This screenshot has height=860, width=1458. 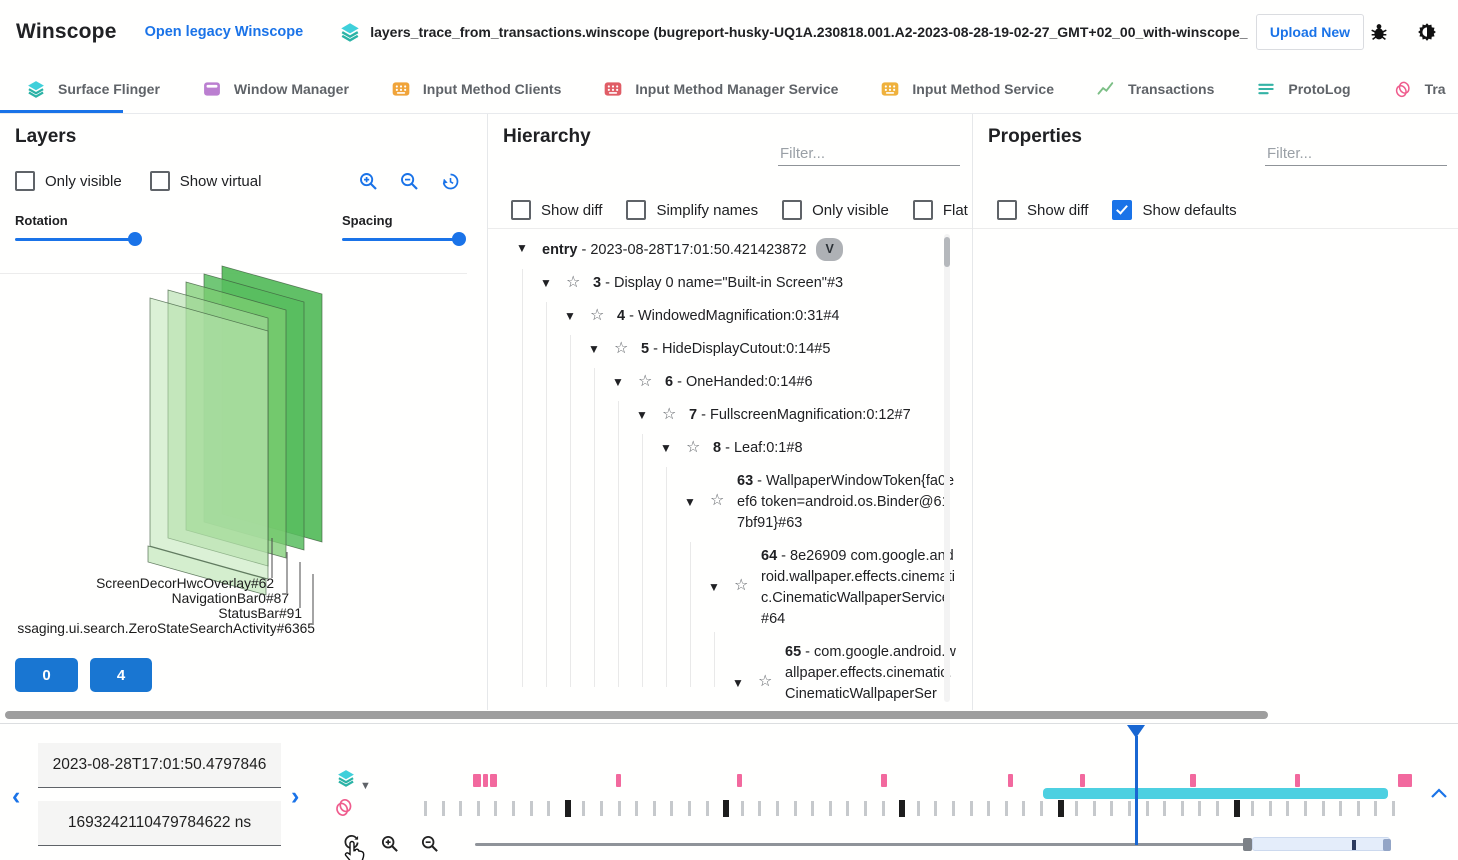 I want to click on timeline-scrub-handle, so click(x=1247, y=844).